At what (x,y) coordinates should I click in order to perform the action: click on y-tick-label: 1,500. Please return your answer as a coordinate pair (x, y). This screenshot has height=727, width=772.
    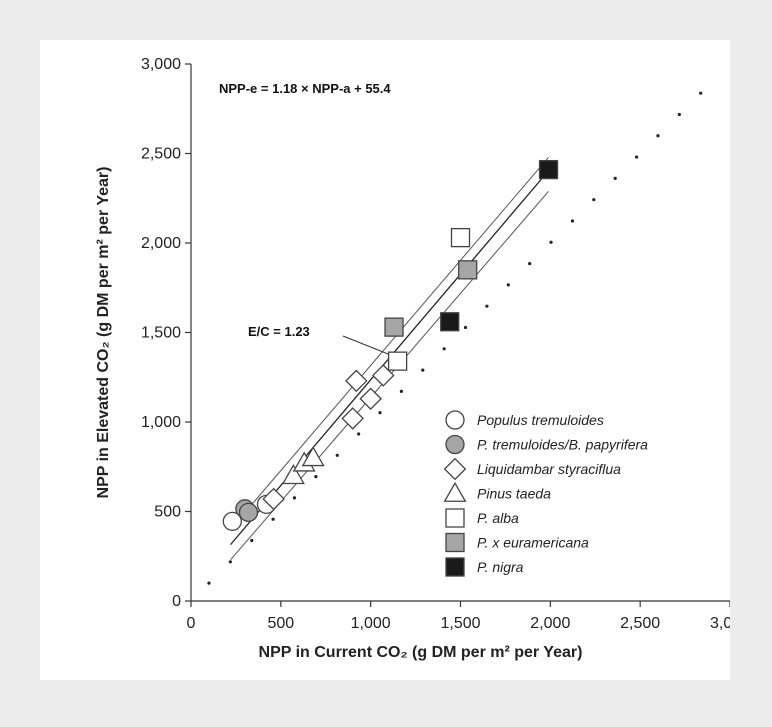
    Looking at the image, I should click on (161, 333).